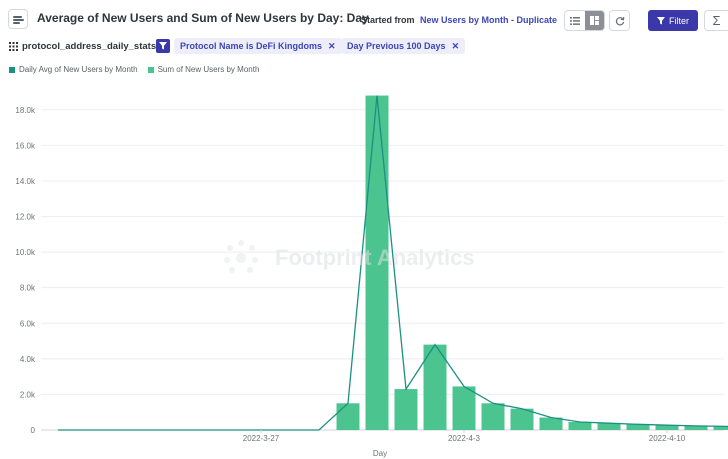  I want to click on refresh-icon, so click(619, 20).